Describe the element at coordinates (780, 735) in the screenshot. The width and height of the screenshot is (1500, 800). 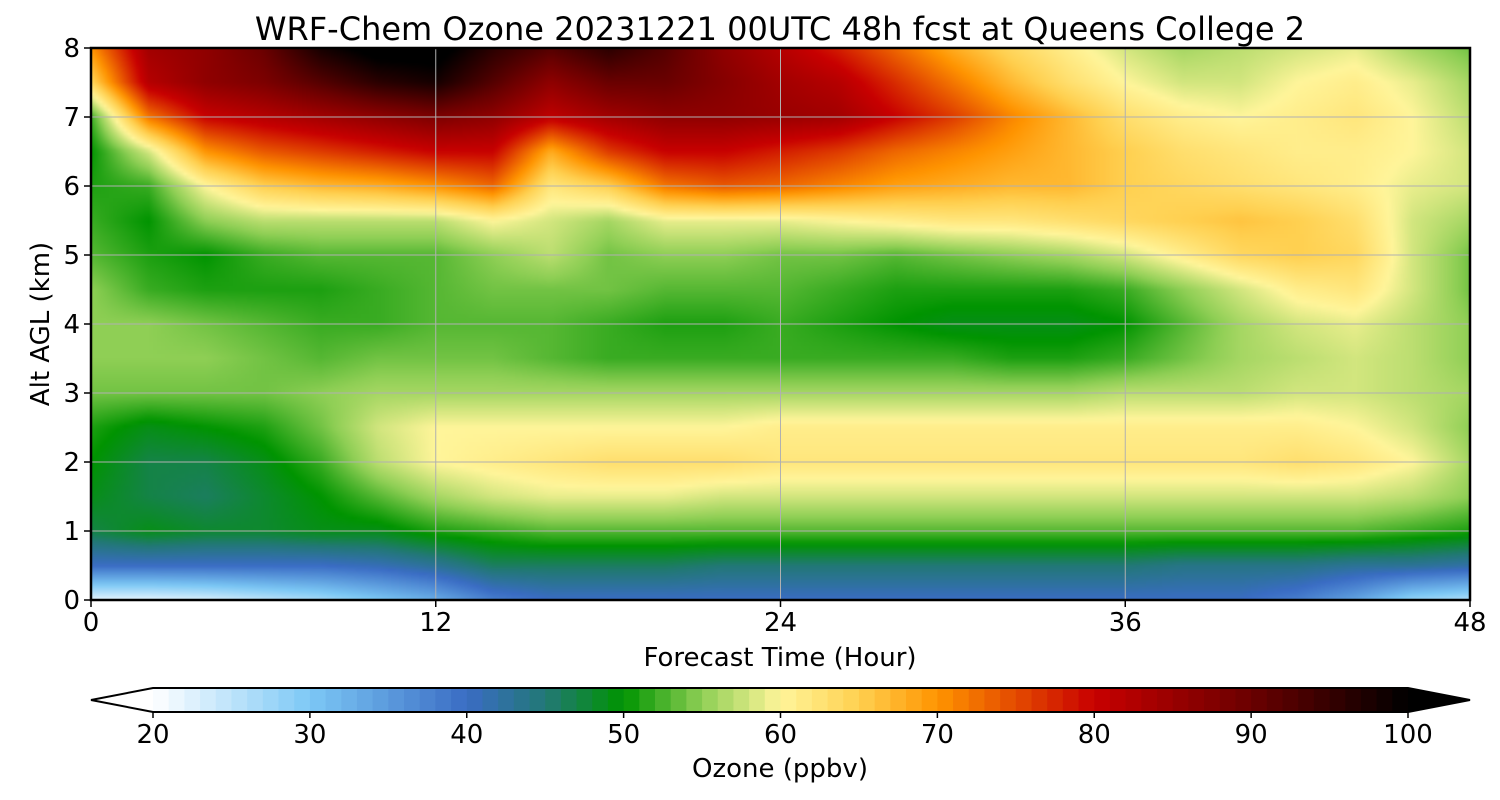
I see `colorbar-tick-label: 60` at that location.